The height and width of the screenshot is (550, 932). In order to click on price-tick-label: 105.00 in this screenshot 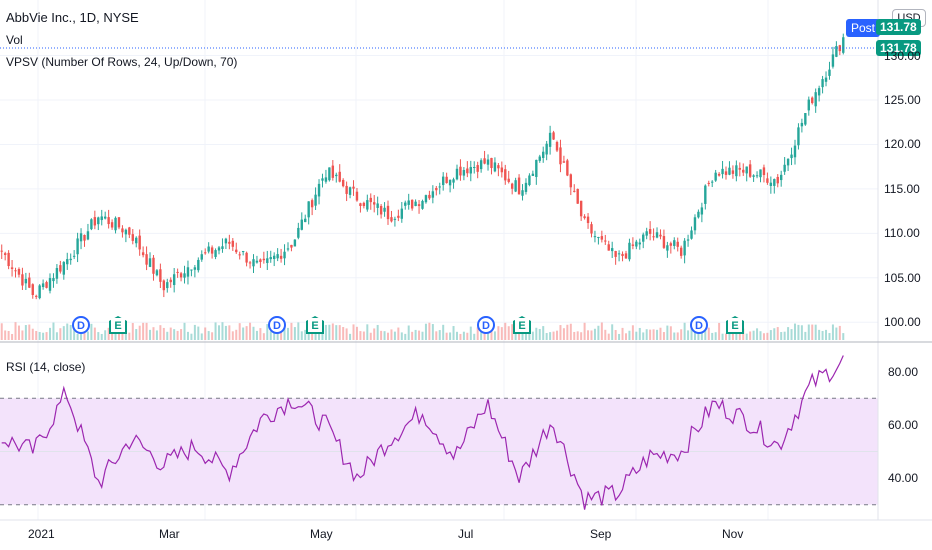, I will do `click(902, 277)`.